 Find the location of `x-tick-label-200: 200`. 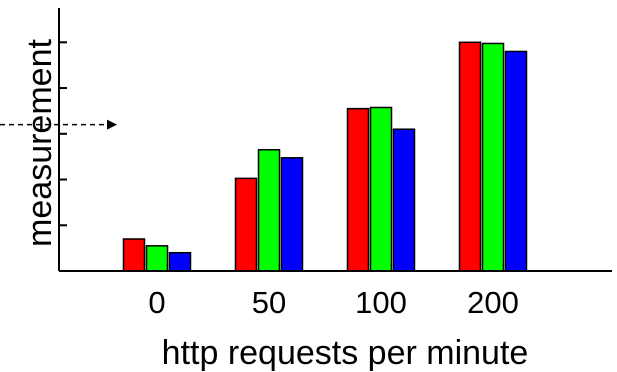

x-tick-label-200: 200 is located at coordinates (493, 302).